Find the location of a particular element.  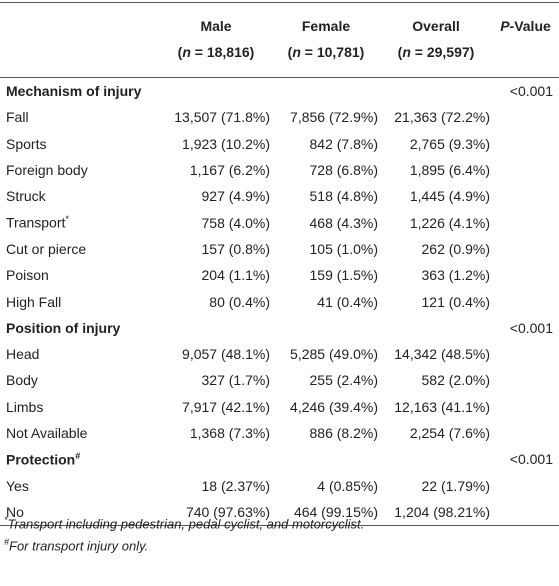

header-row: Male Female Overall P-Value is located at coordinates (279, 21).